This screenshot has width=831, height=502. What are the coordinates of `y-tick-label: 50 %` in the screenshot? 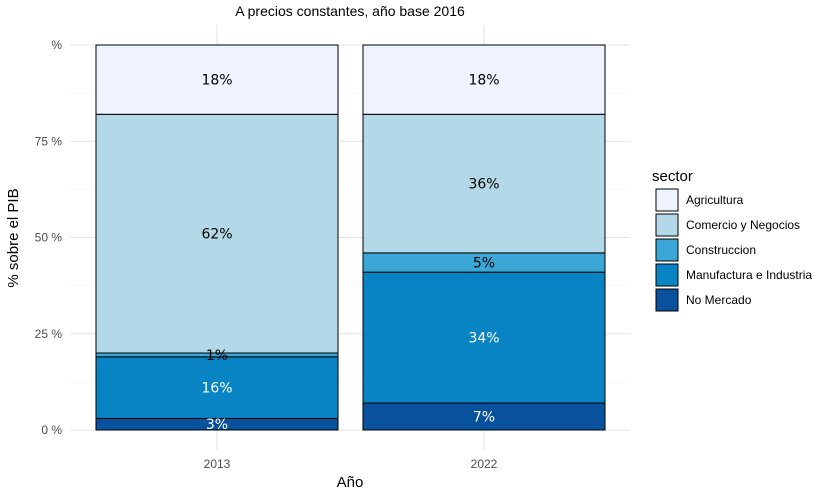 It's located at (49, 238).